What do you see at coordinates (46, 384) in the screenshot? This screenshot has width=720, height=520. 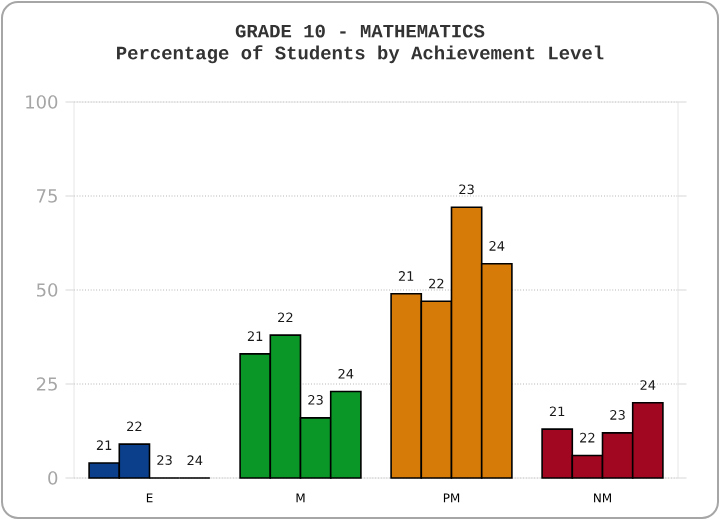 I see `y-tick-label: 25` at bounding box center [46, 384].